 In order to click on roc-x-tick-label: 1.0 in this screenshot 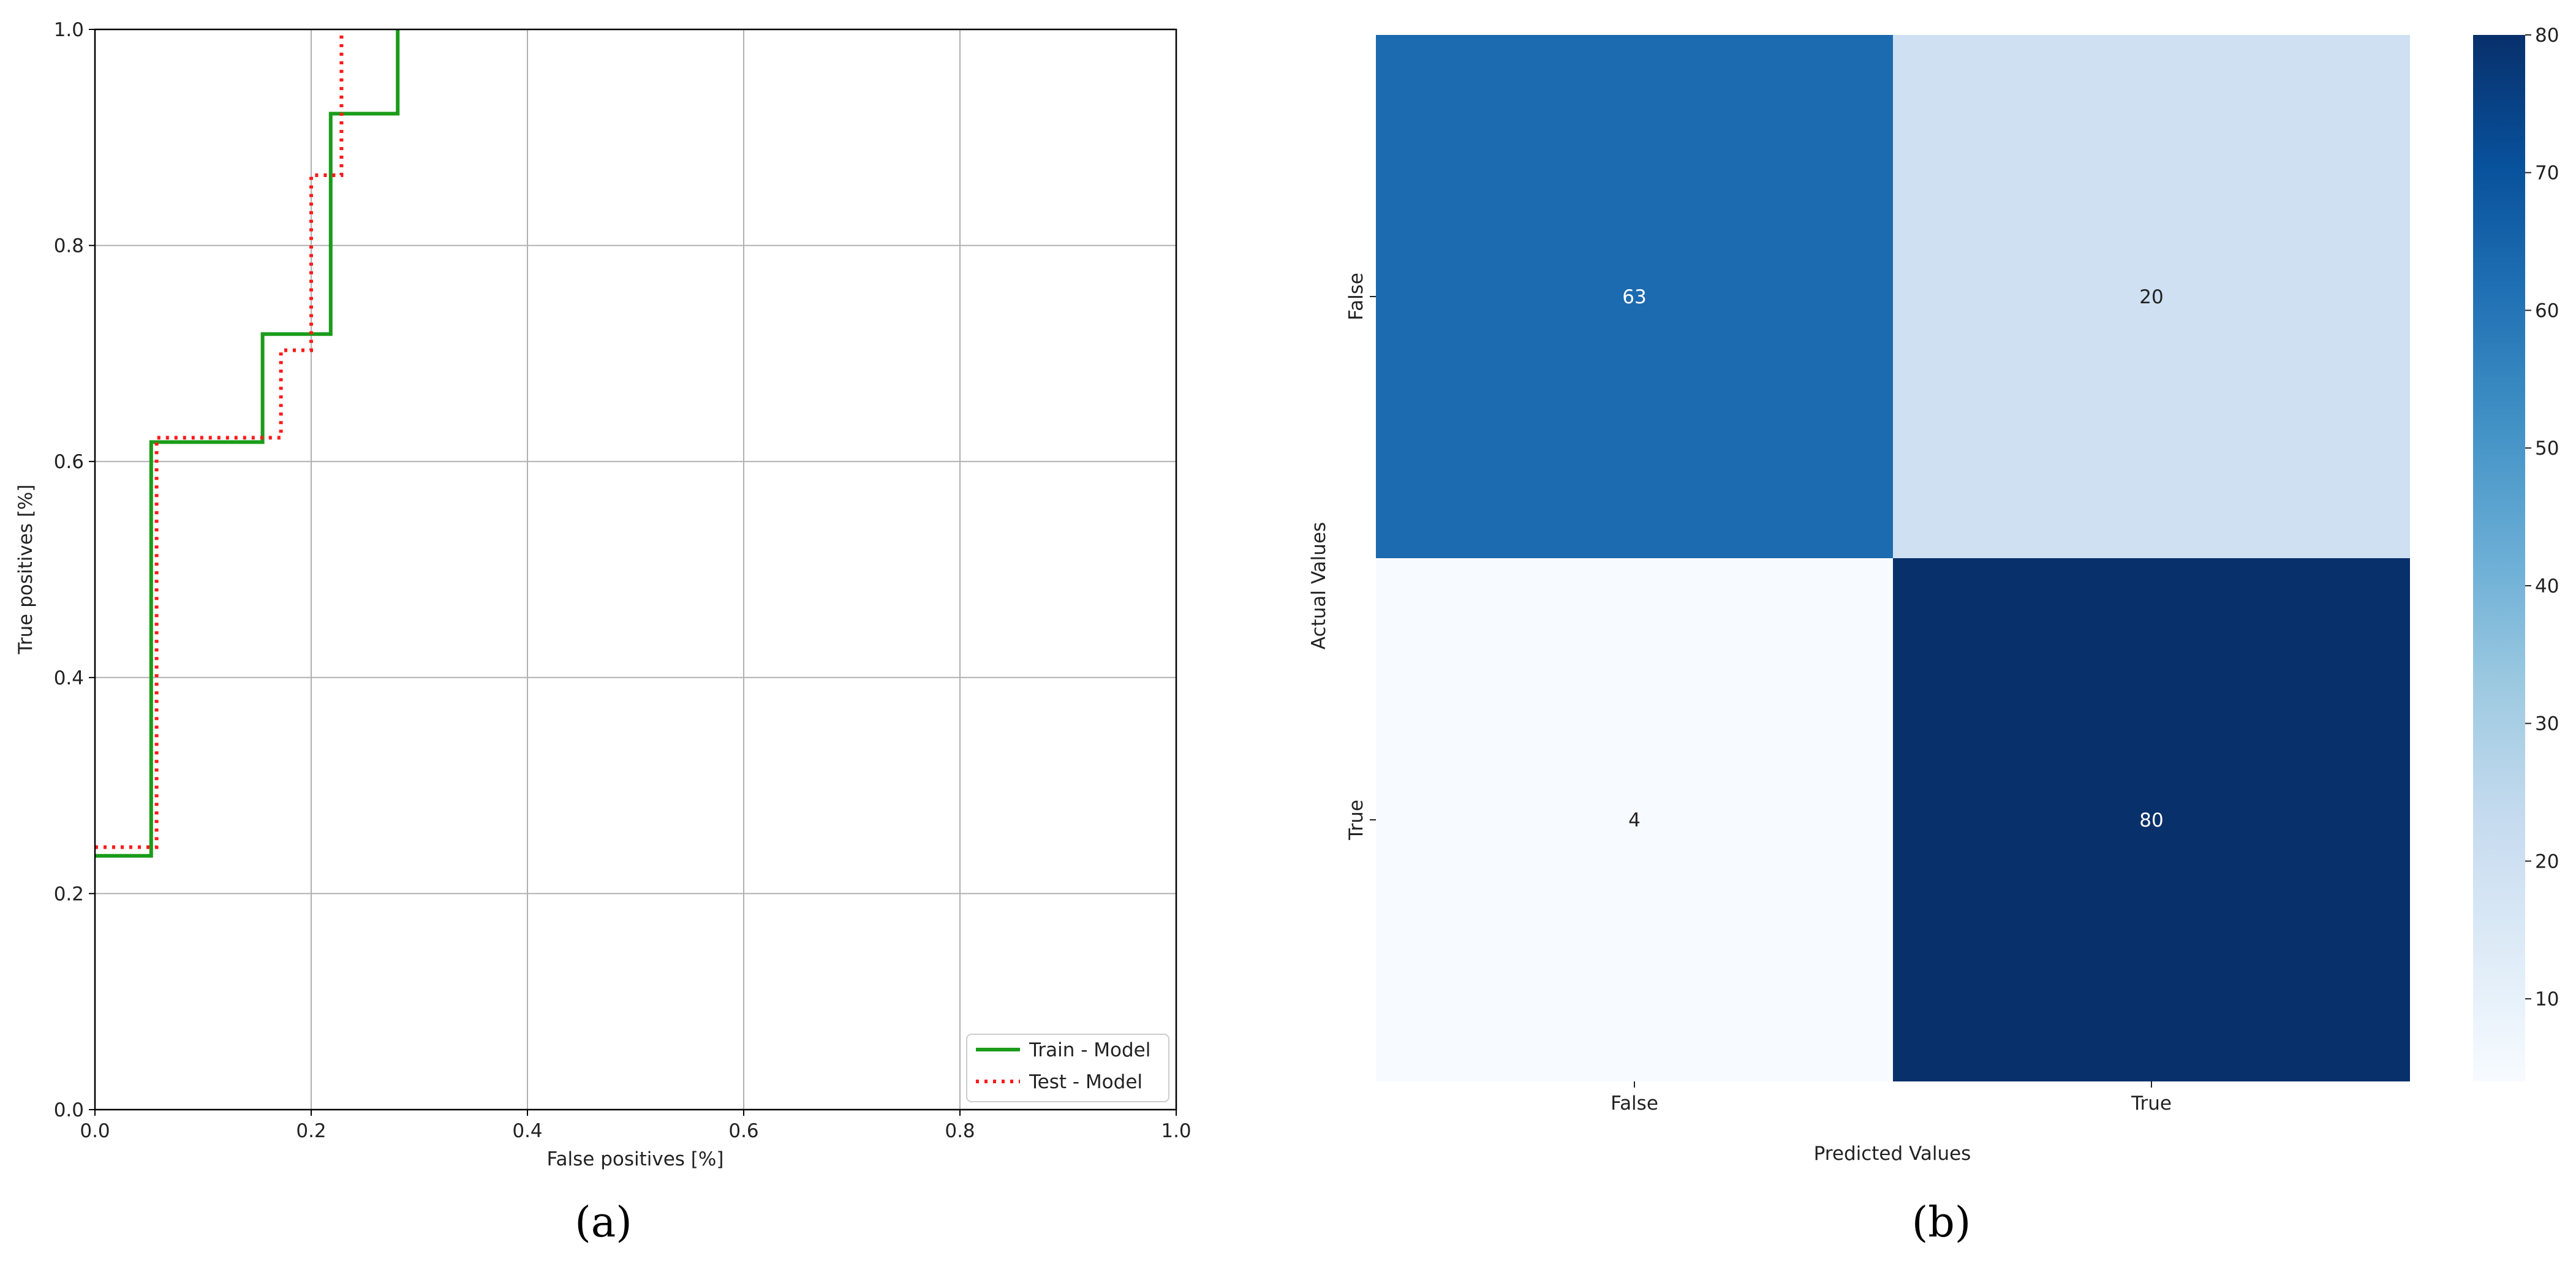, I will do `click(1176, 1131)`.